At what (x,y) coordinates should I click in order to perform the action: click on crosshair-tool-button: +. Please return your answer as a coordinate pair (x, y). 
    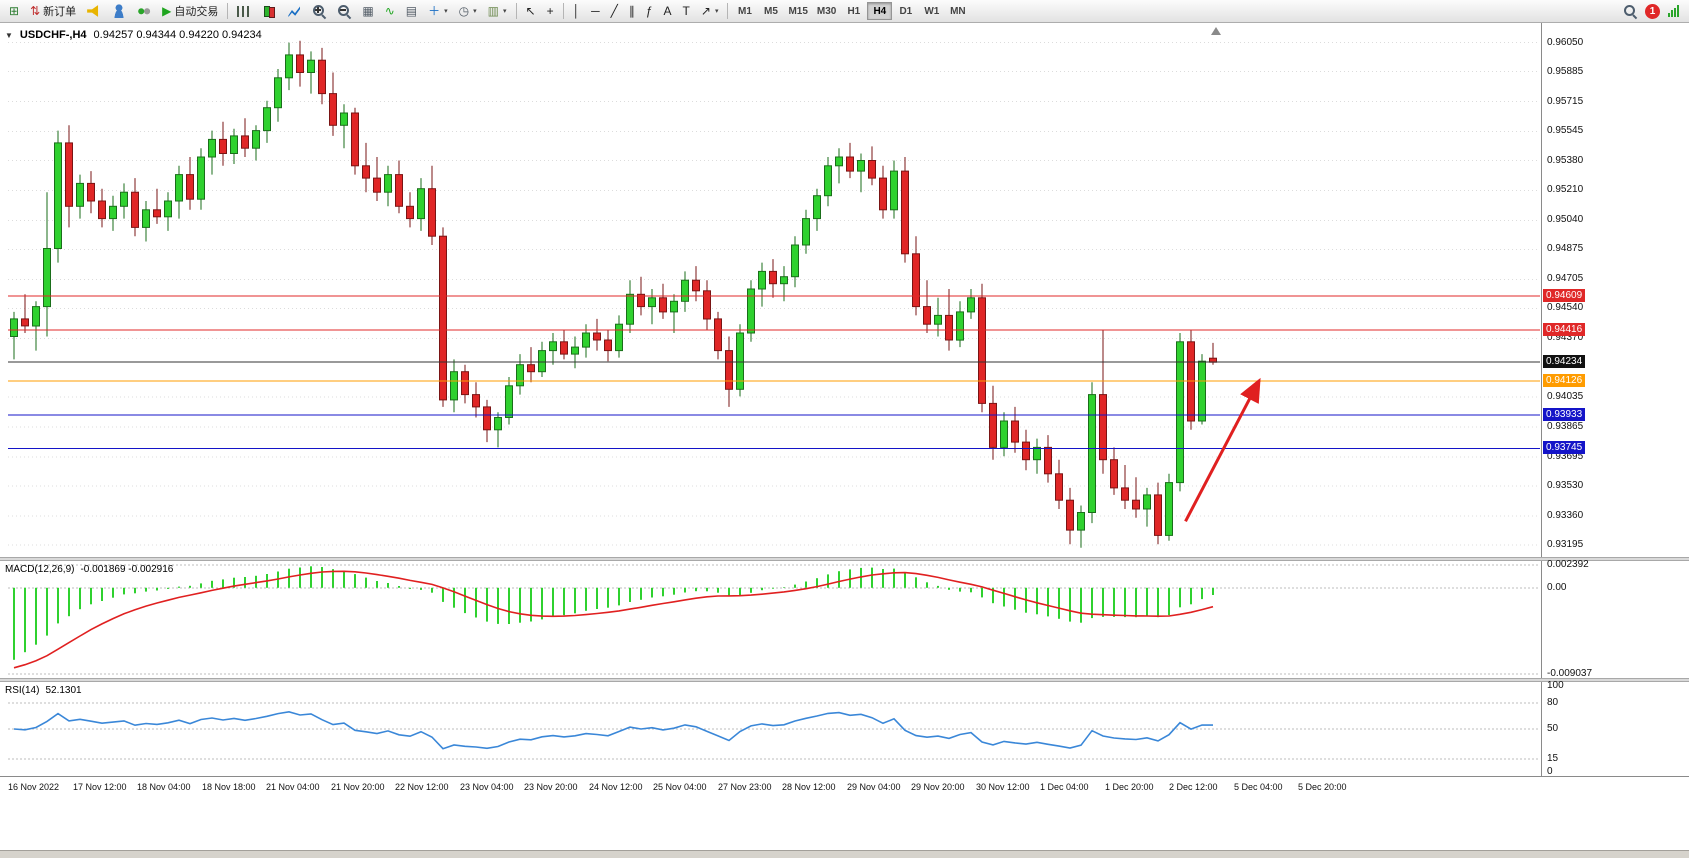
    Looking at the image, I should click on (550, 11).